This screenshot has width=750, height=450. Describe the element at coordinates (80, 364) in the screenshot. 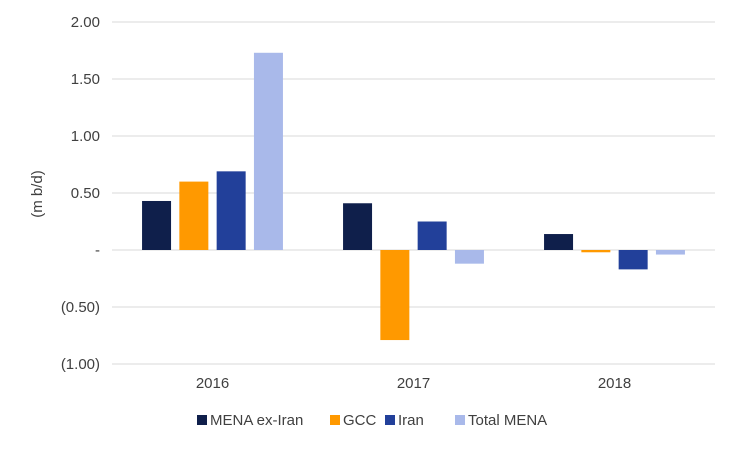

I see `y-tick-label: (1.00)` at that location.